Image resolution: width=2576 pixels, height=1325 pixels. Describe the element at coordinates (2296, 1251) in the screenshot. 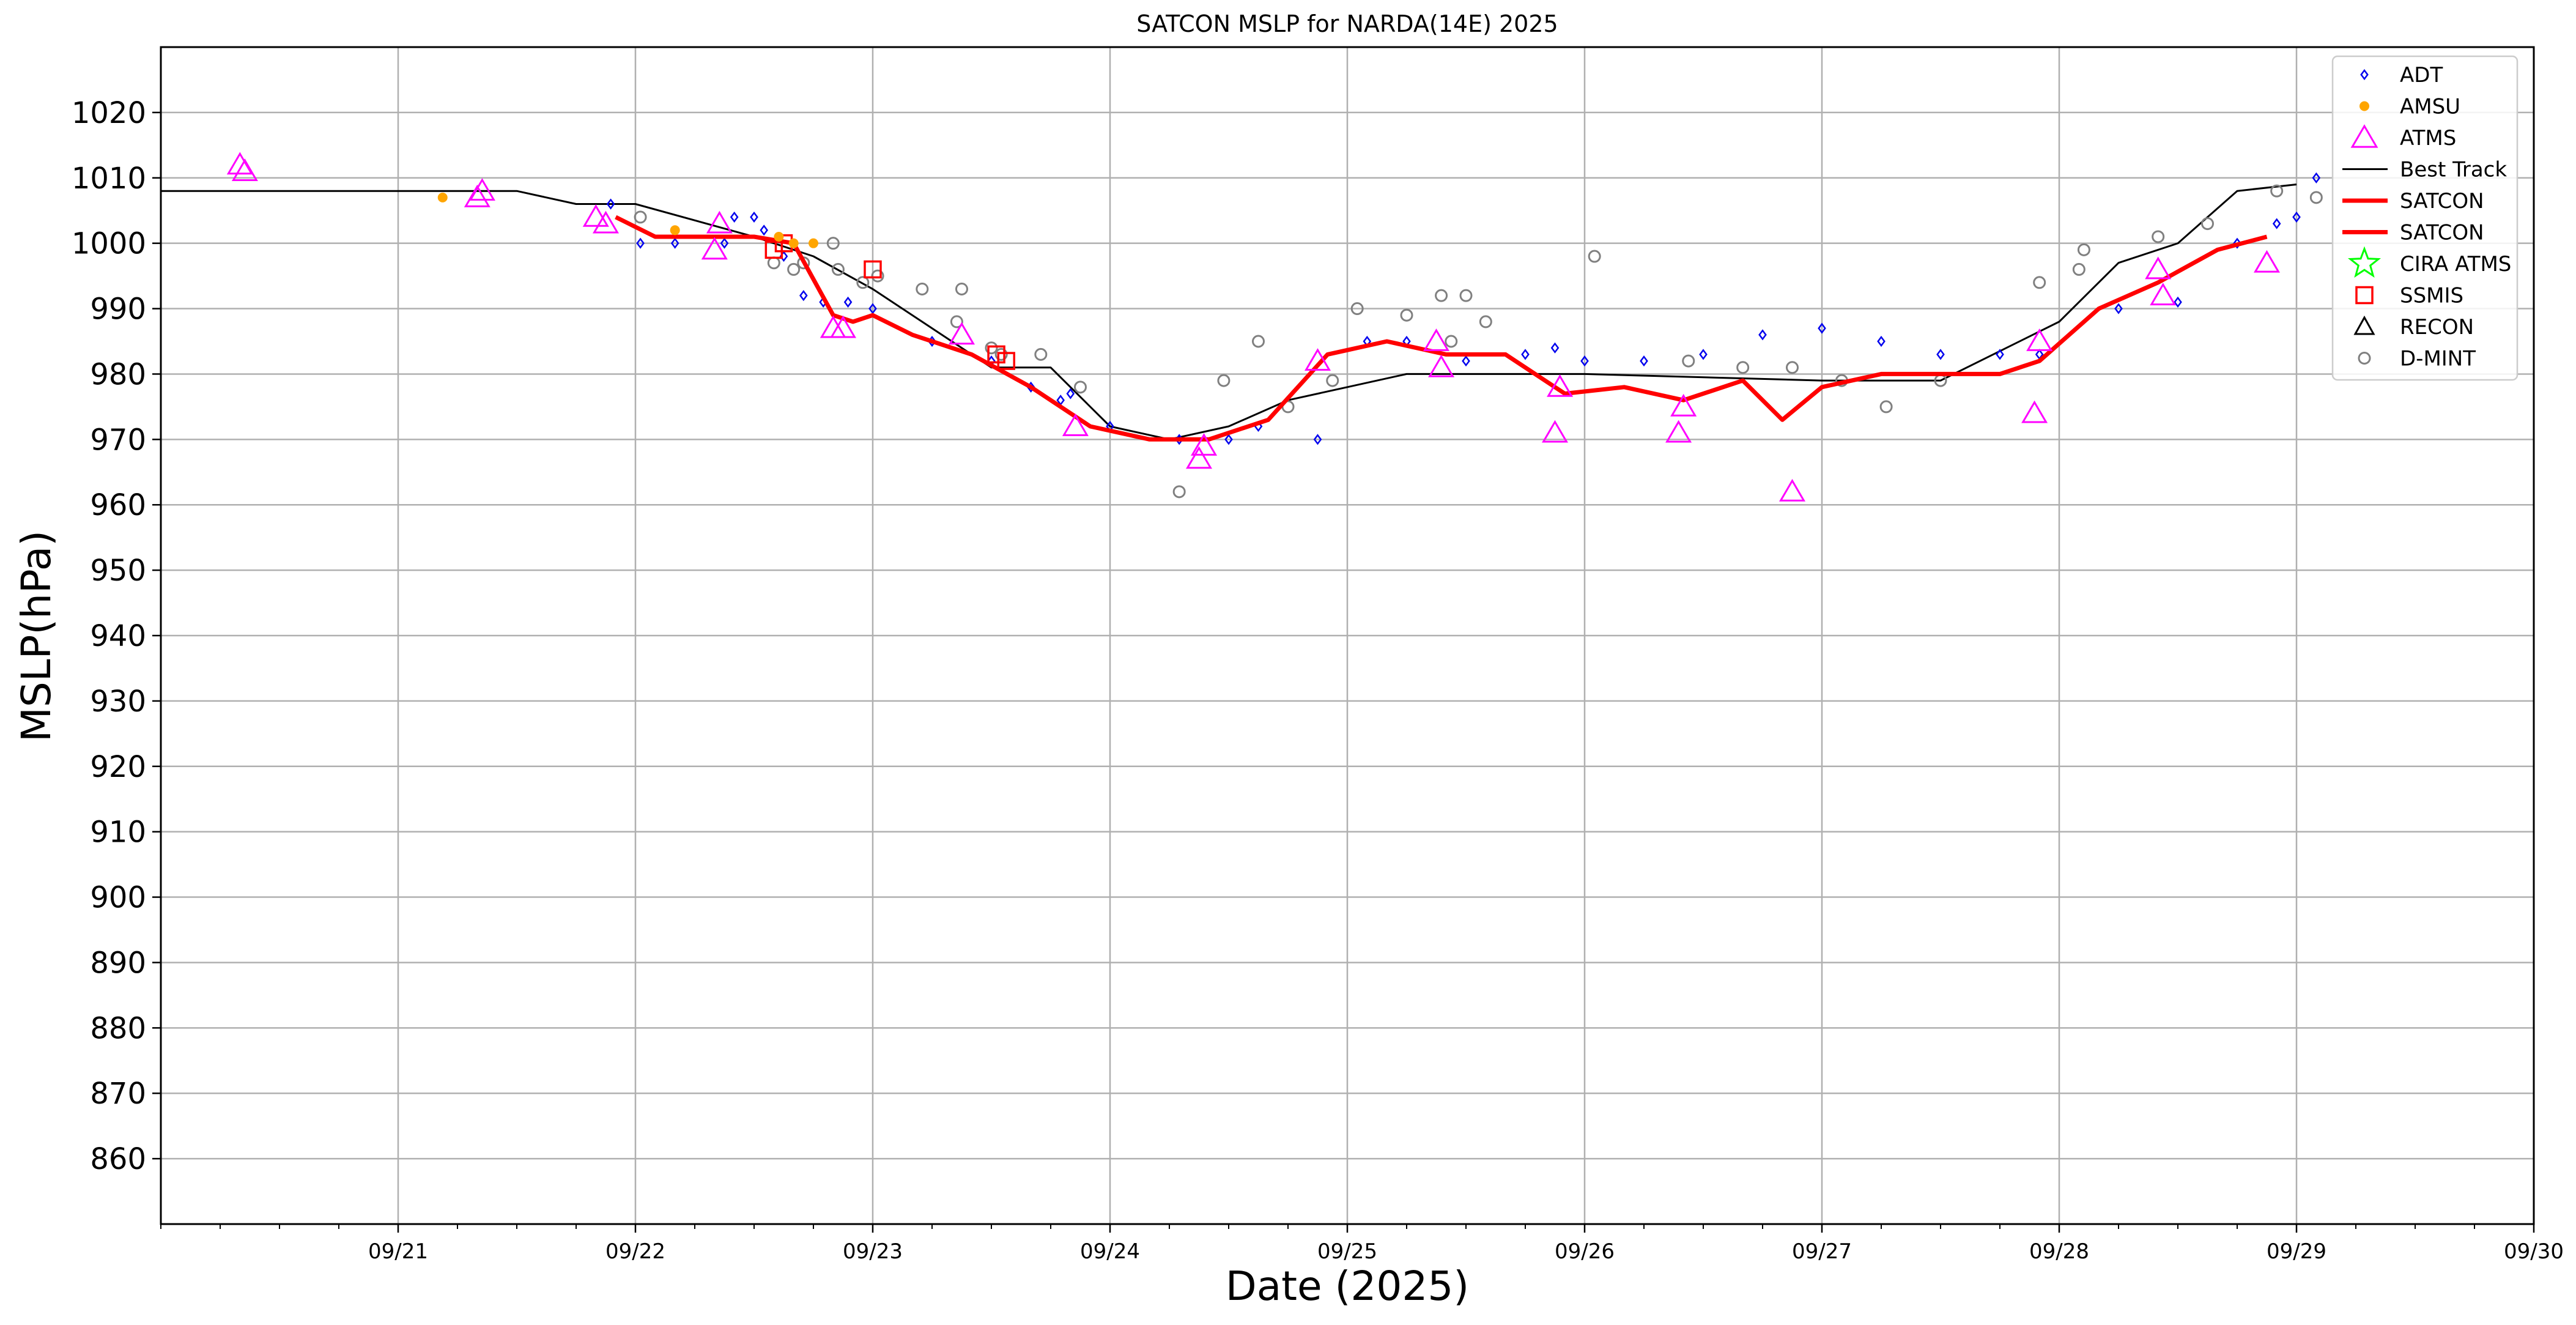

I see `x-tick-label: 09/29` at that location.